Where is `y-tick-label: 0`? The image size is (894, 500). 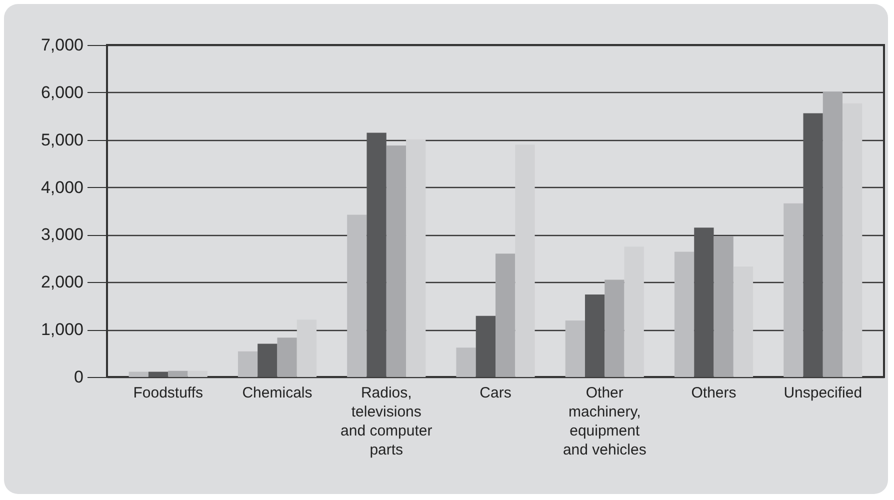 y-tick-label: 0 is located at coordinates (79, 377).